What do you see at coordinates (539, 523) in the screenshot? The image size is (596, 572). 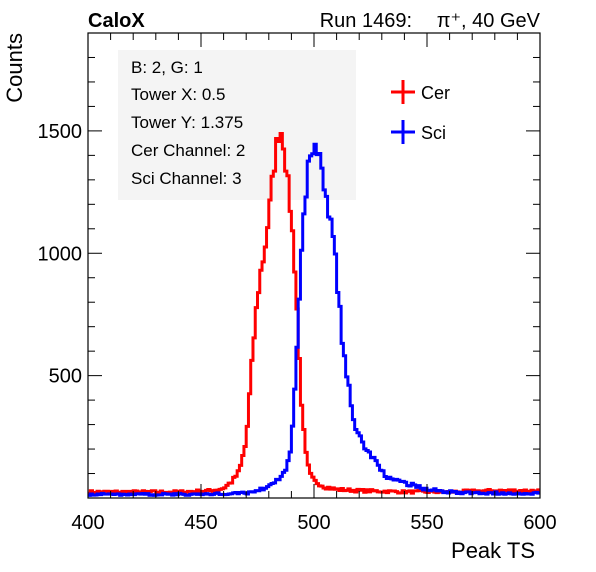 I see `x-tick-label: 600` at bounding box center [539, 523].